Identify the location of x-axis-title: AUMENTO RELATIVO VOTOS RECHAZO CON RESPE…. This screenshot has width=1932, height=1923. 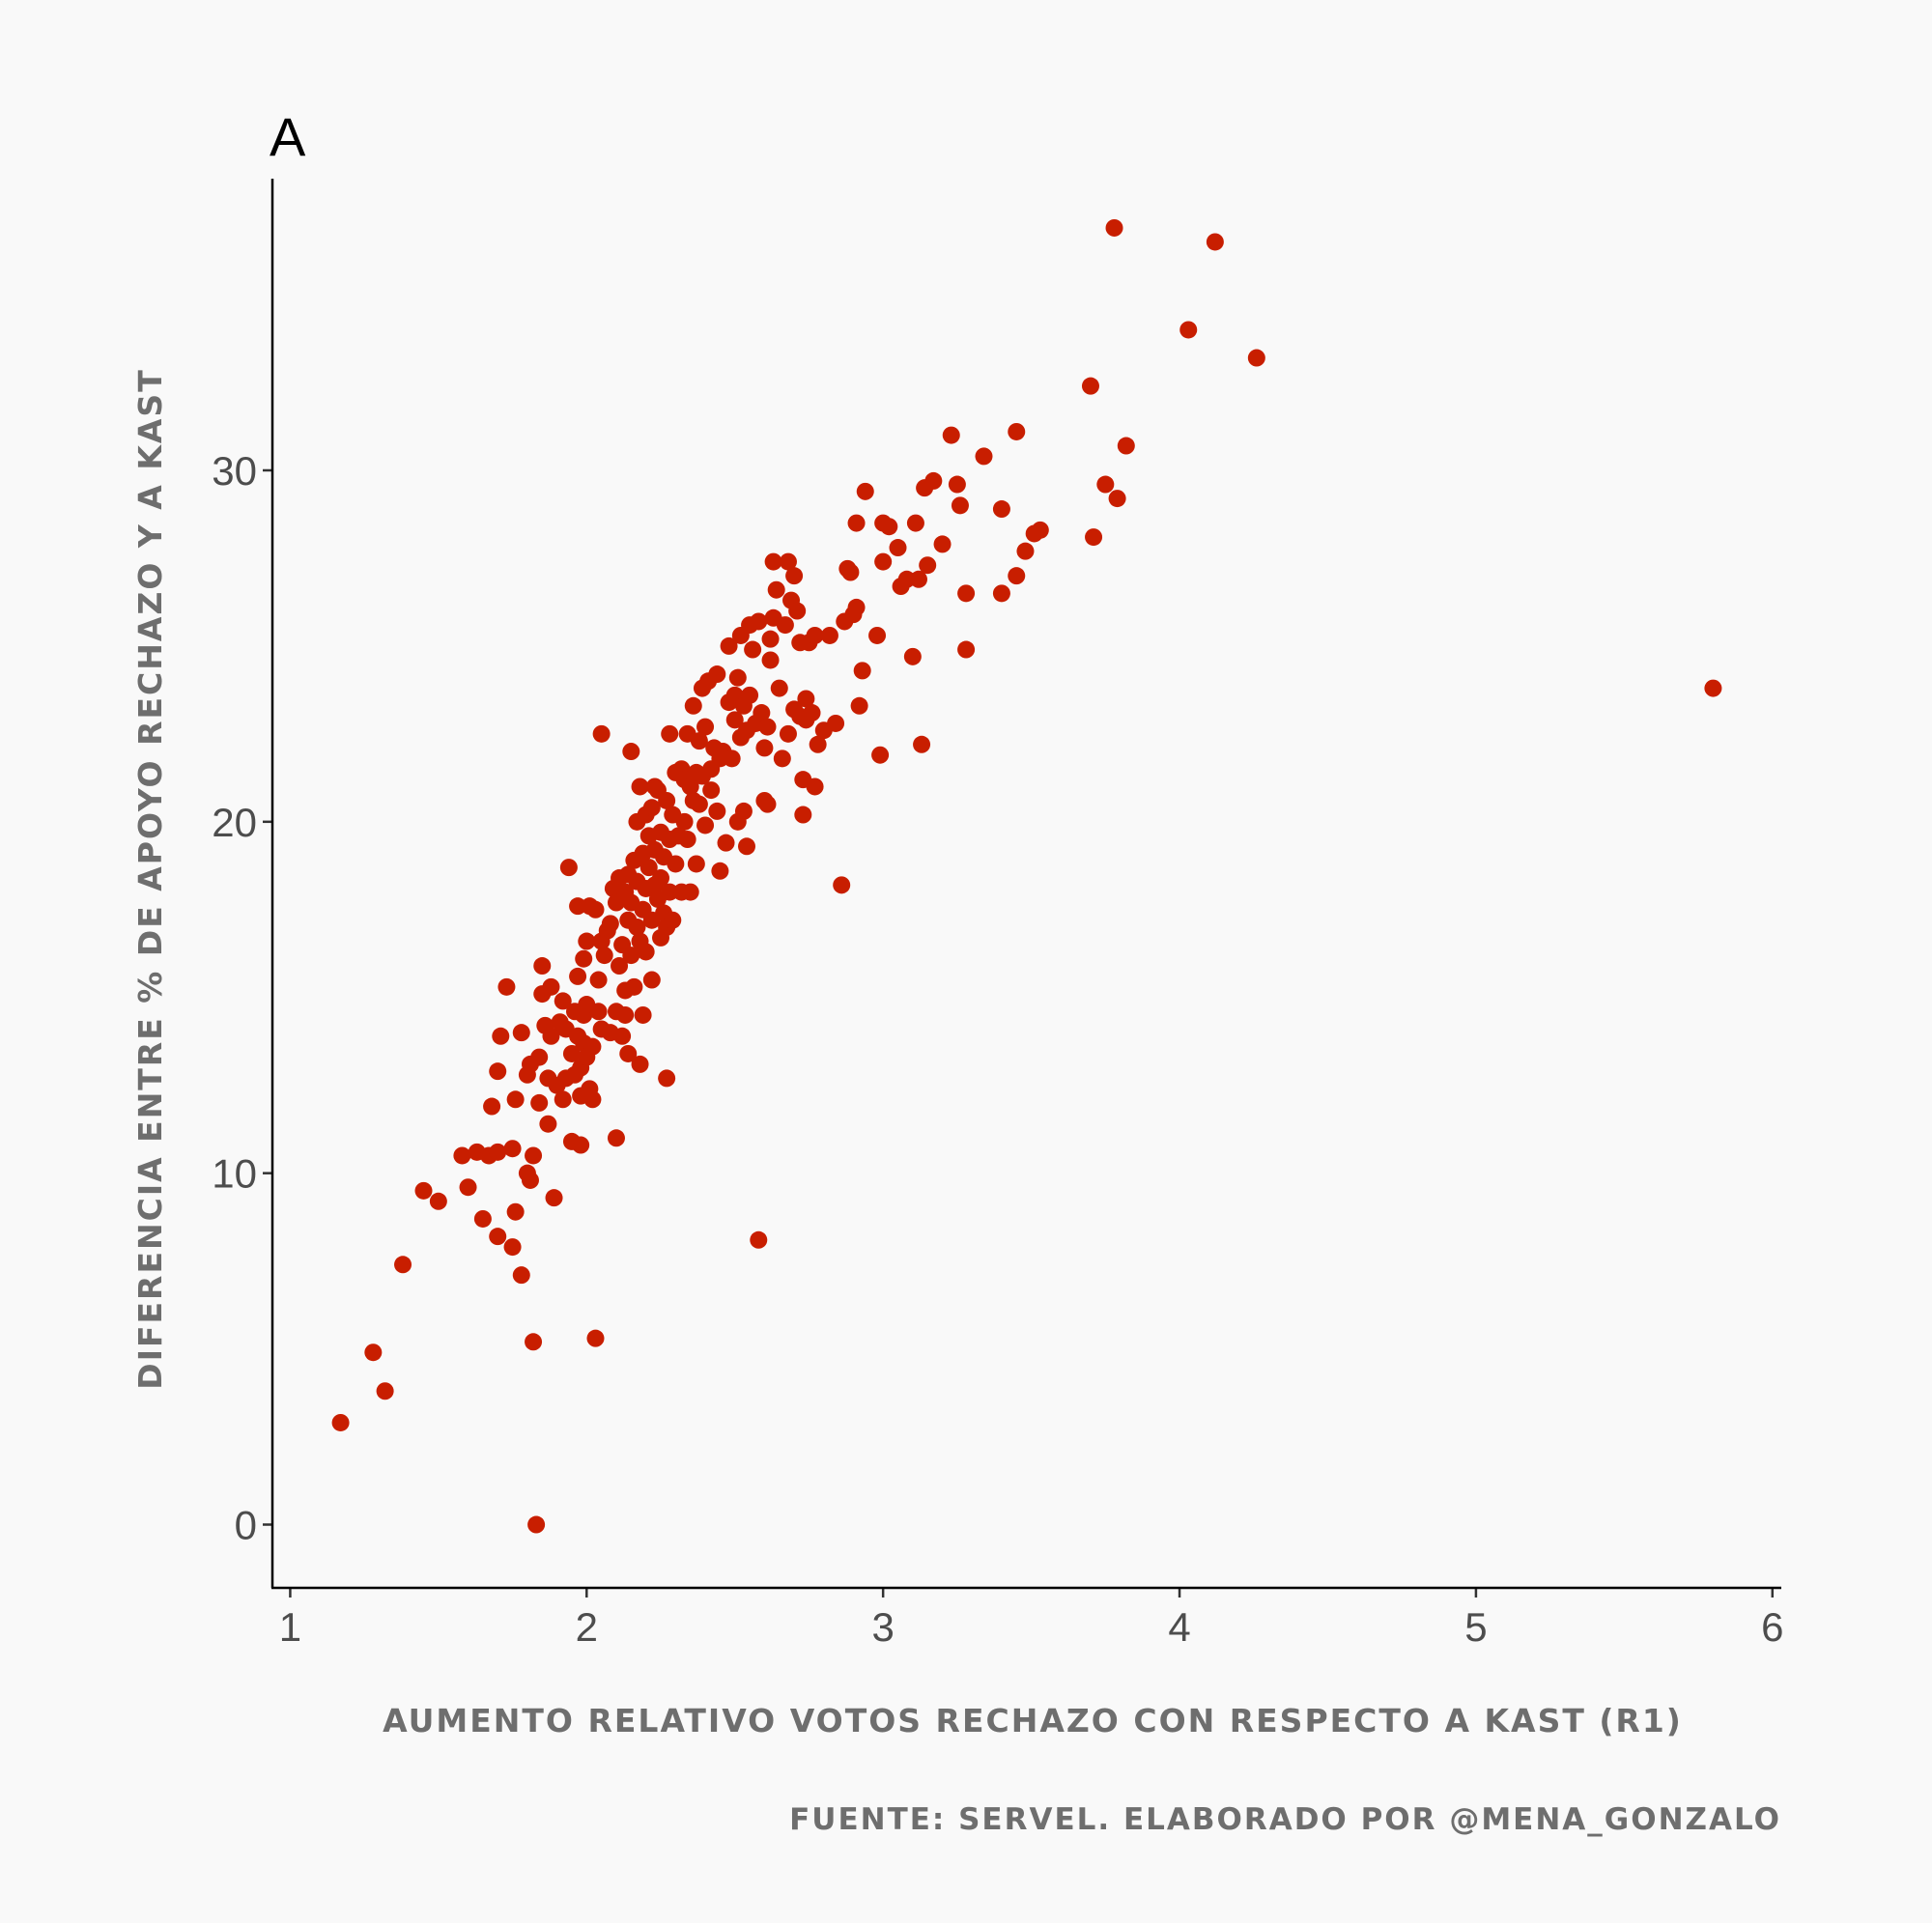
(1033, 1721).